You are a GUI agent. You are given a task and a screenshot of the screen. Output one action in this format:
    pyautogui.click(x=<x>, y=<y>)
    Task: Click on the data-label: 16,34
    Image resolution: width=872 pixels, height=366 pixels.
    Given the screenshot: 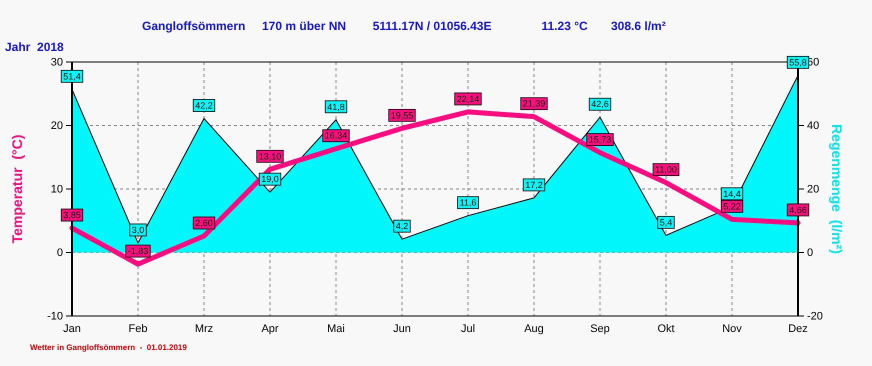 What is the action you would take?
    pyautogui.click(x=336, y=135)
    